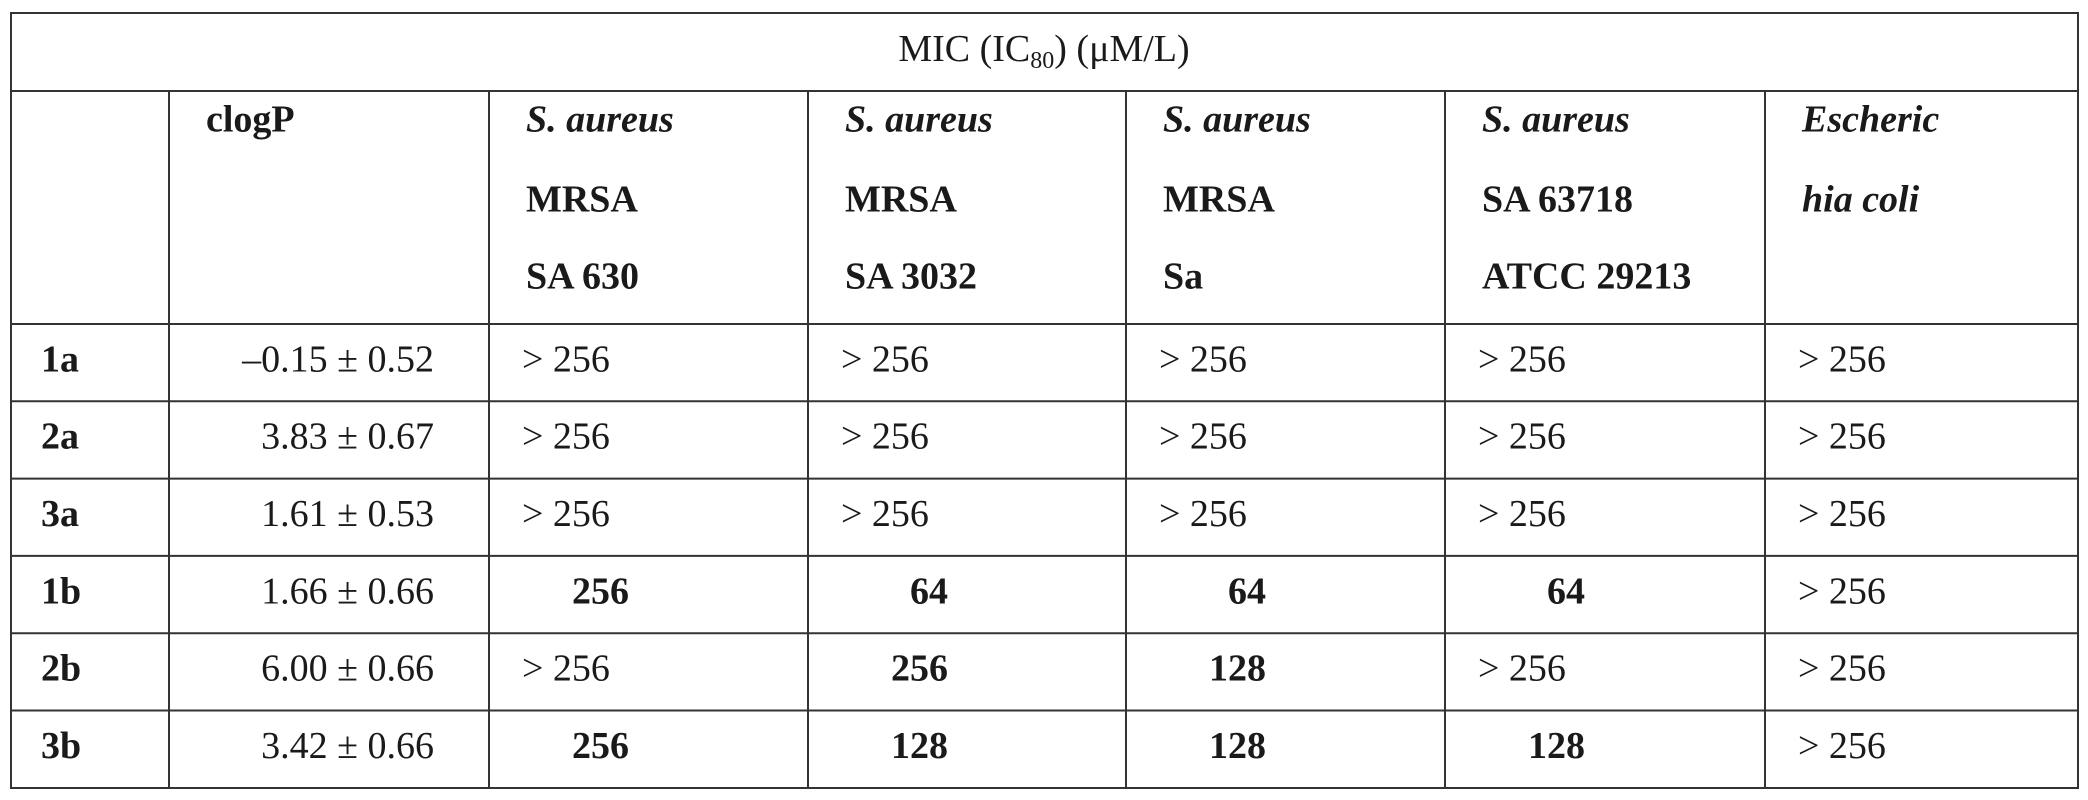 The image size is (2088, 800). I want to click on row-label: 1b, so click(61, 591).